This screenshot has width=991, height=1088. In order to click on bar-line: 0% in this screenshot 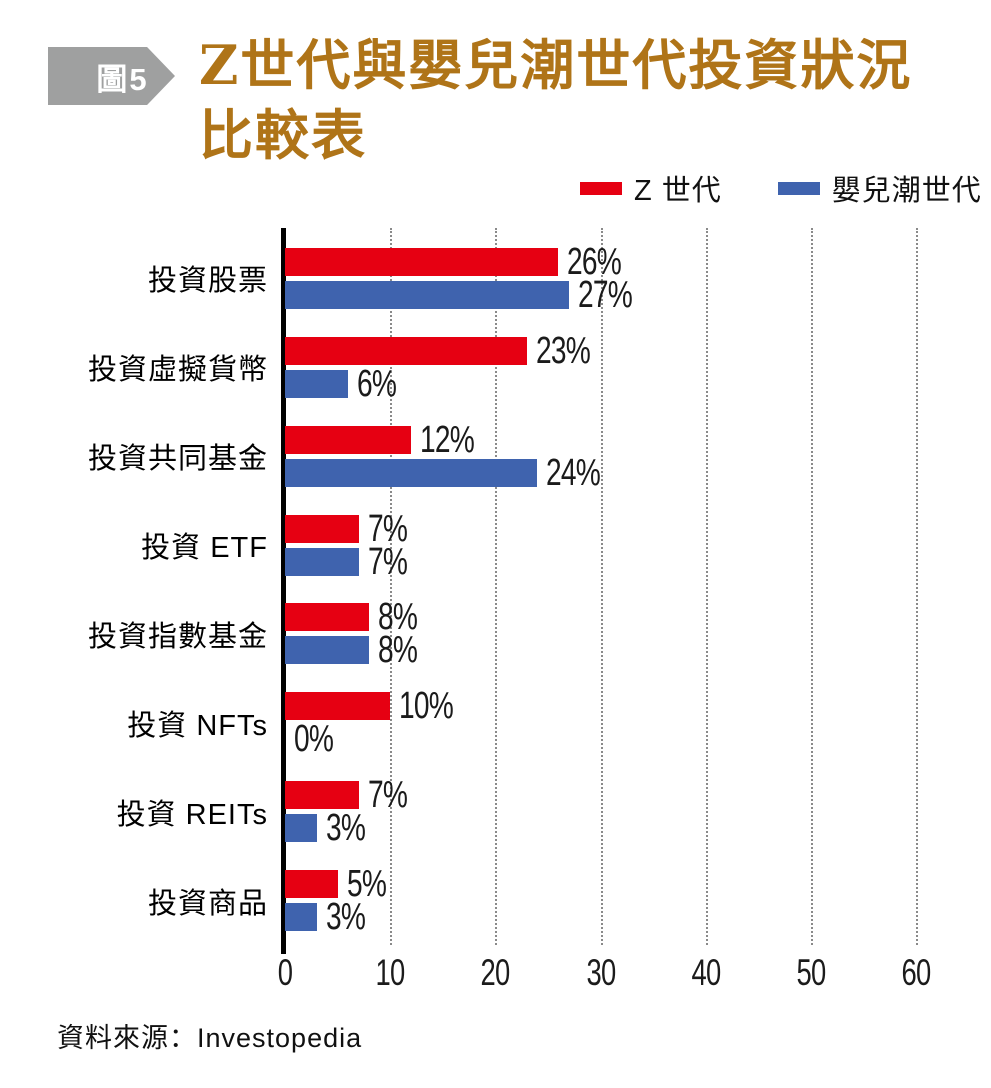, I will do `click(600, 739)`.